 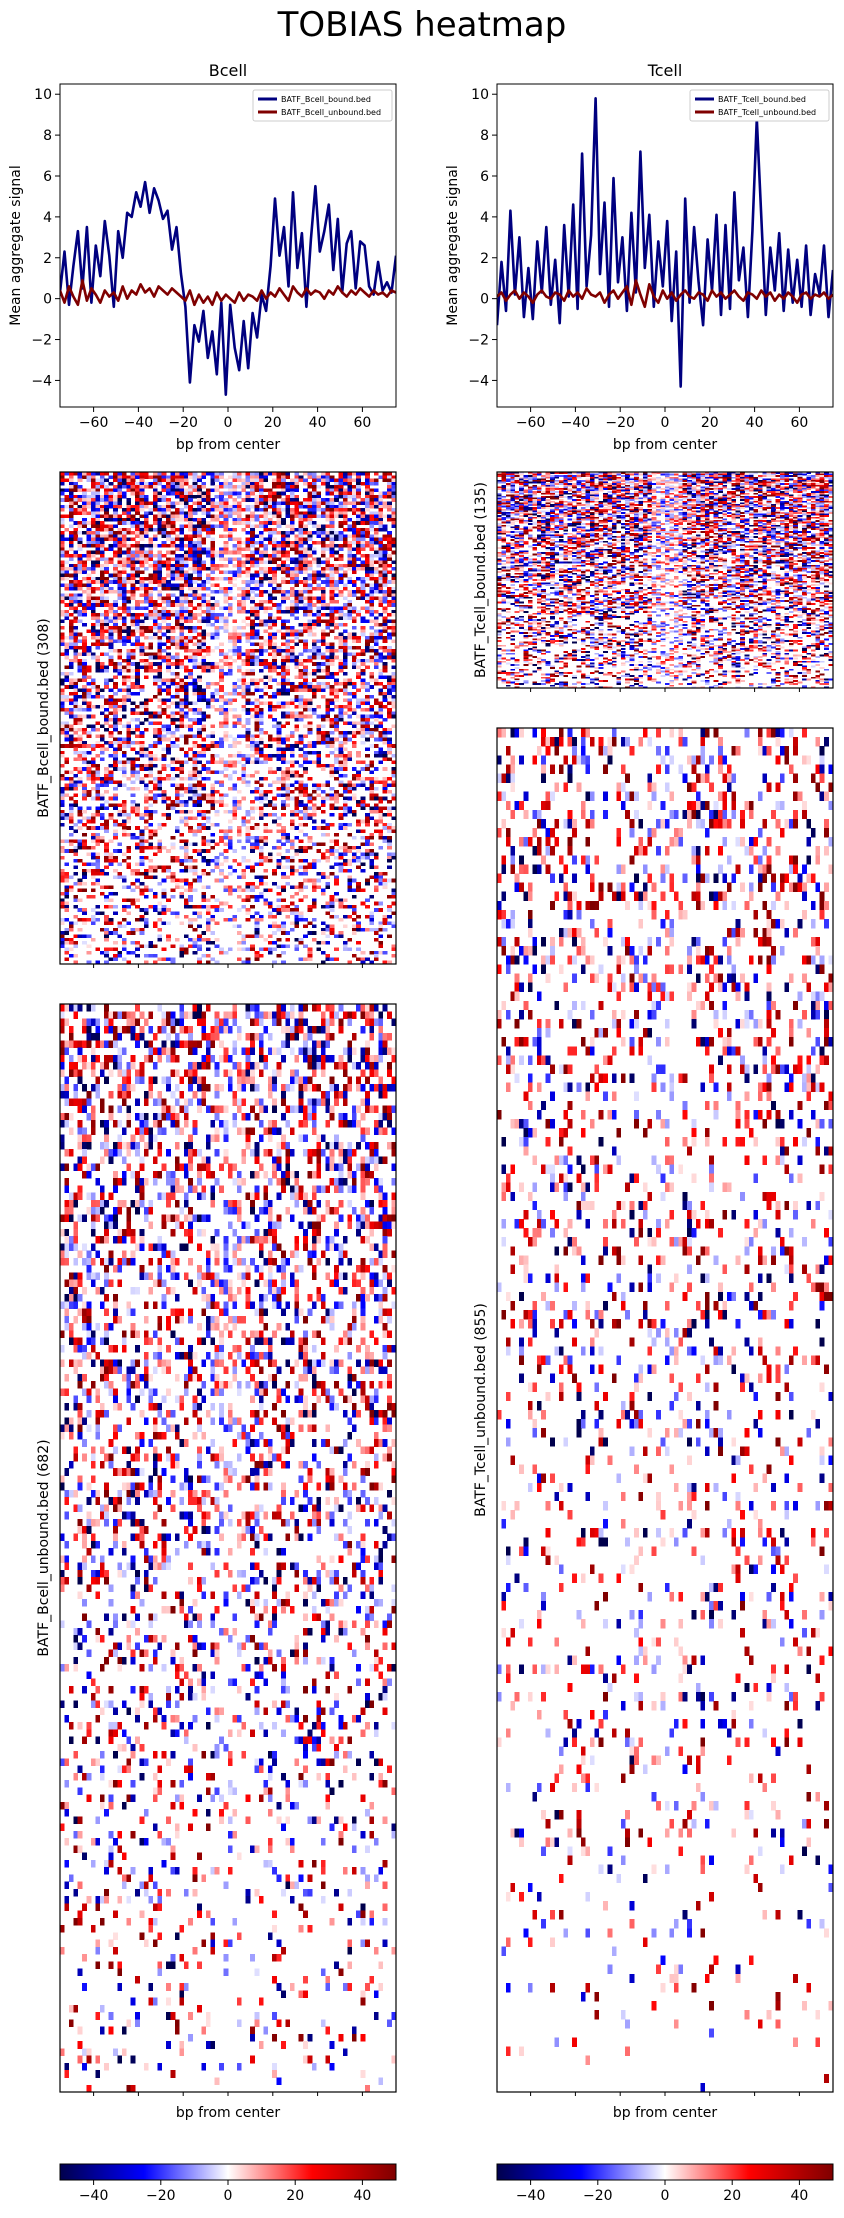 What do you see at coordinates (446, 2183) in the screenshot?
I see `colorbars: −40 −20 0 20 40 −40 −20 0 20 40` at bounding box center [446, 2183].